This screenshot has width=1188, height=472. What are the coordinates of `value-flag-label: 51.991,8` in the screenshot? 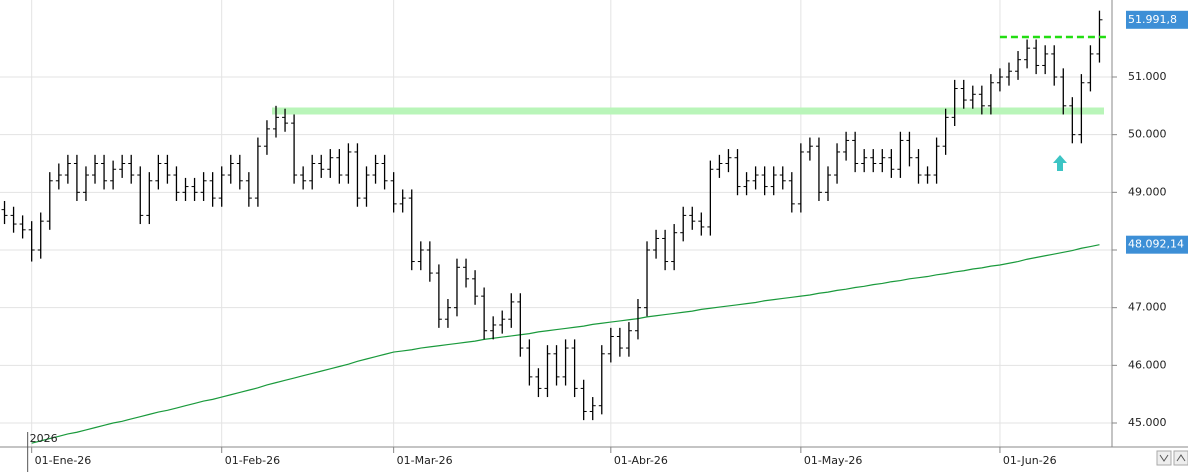 It's located at (1152, 19).